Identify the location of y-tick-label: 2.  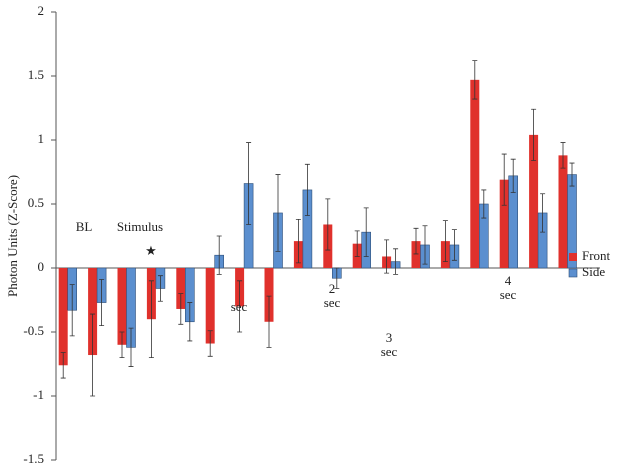
(41, 10).